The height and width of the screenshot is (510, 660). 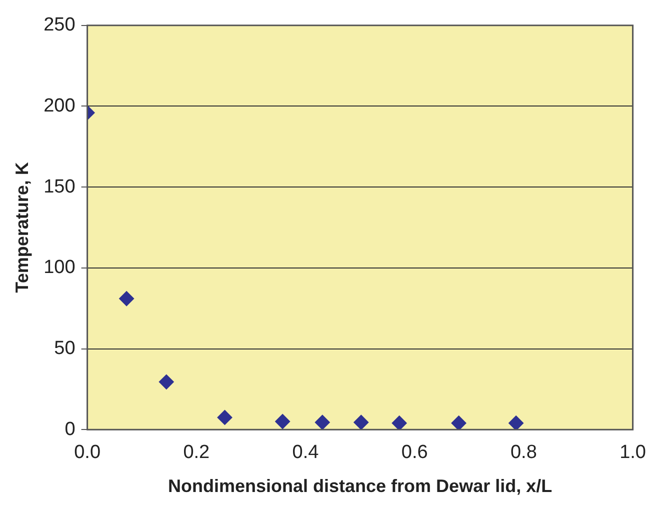 I want to click on x-tick-label: 0.0, so click(x=87, y=453).